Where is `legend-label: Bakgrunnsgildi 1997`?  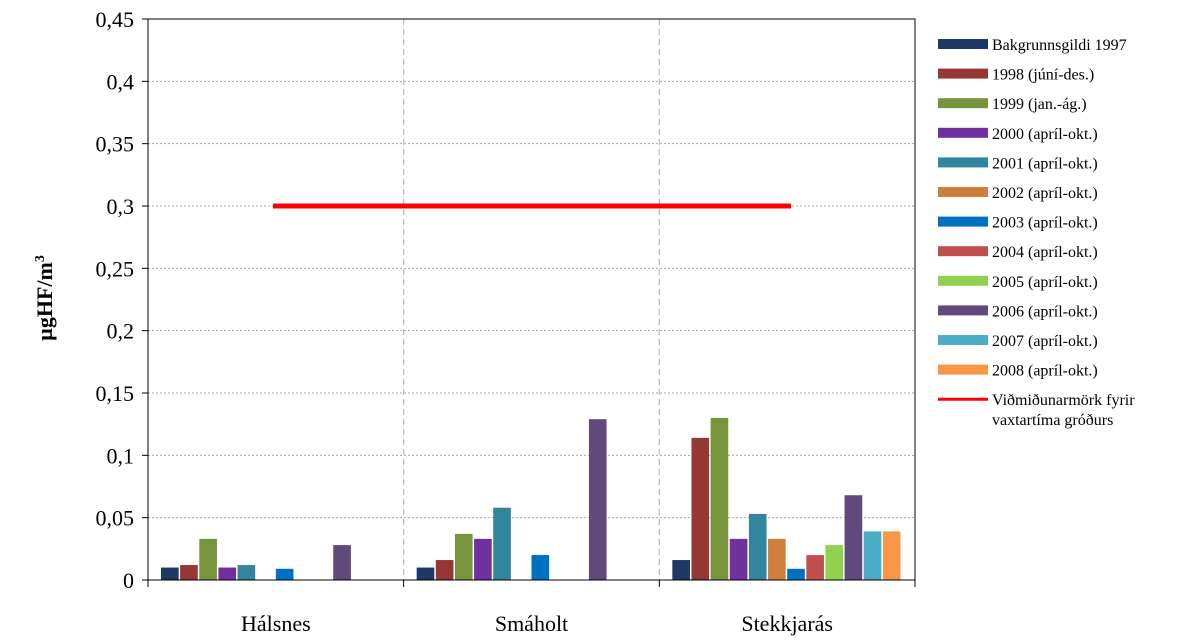 legend-label: Bakgrunnsgildi 1997 is located at coordinates (1059, 45).